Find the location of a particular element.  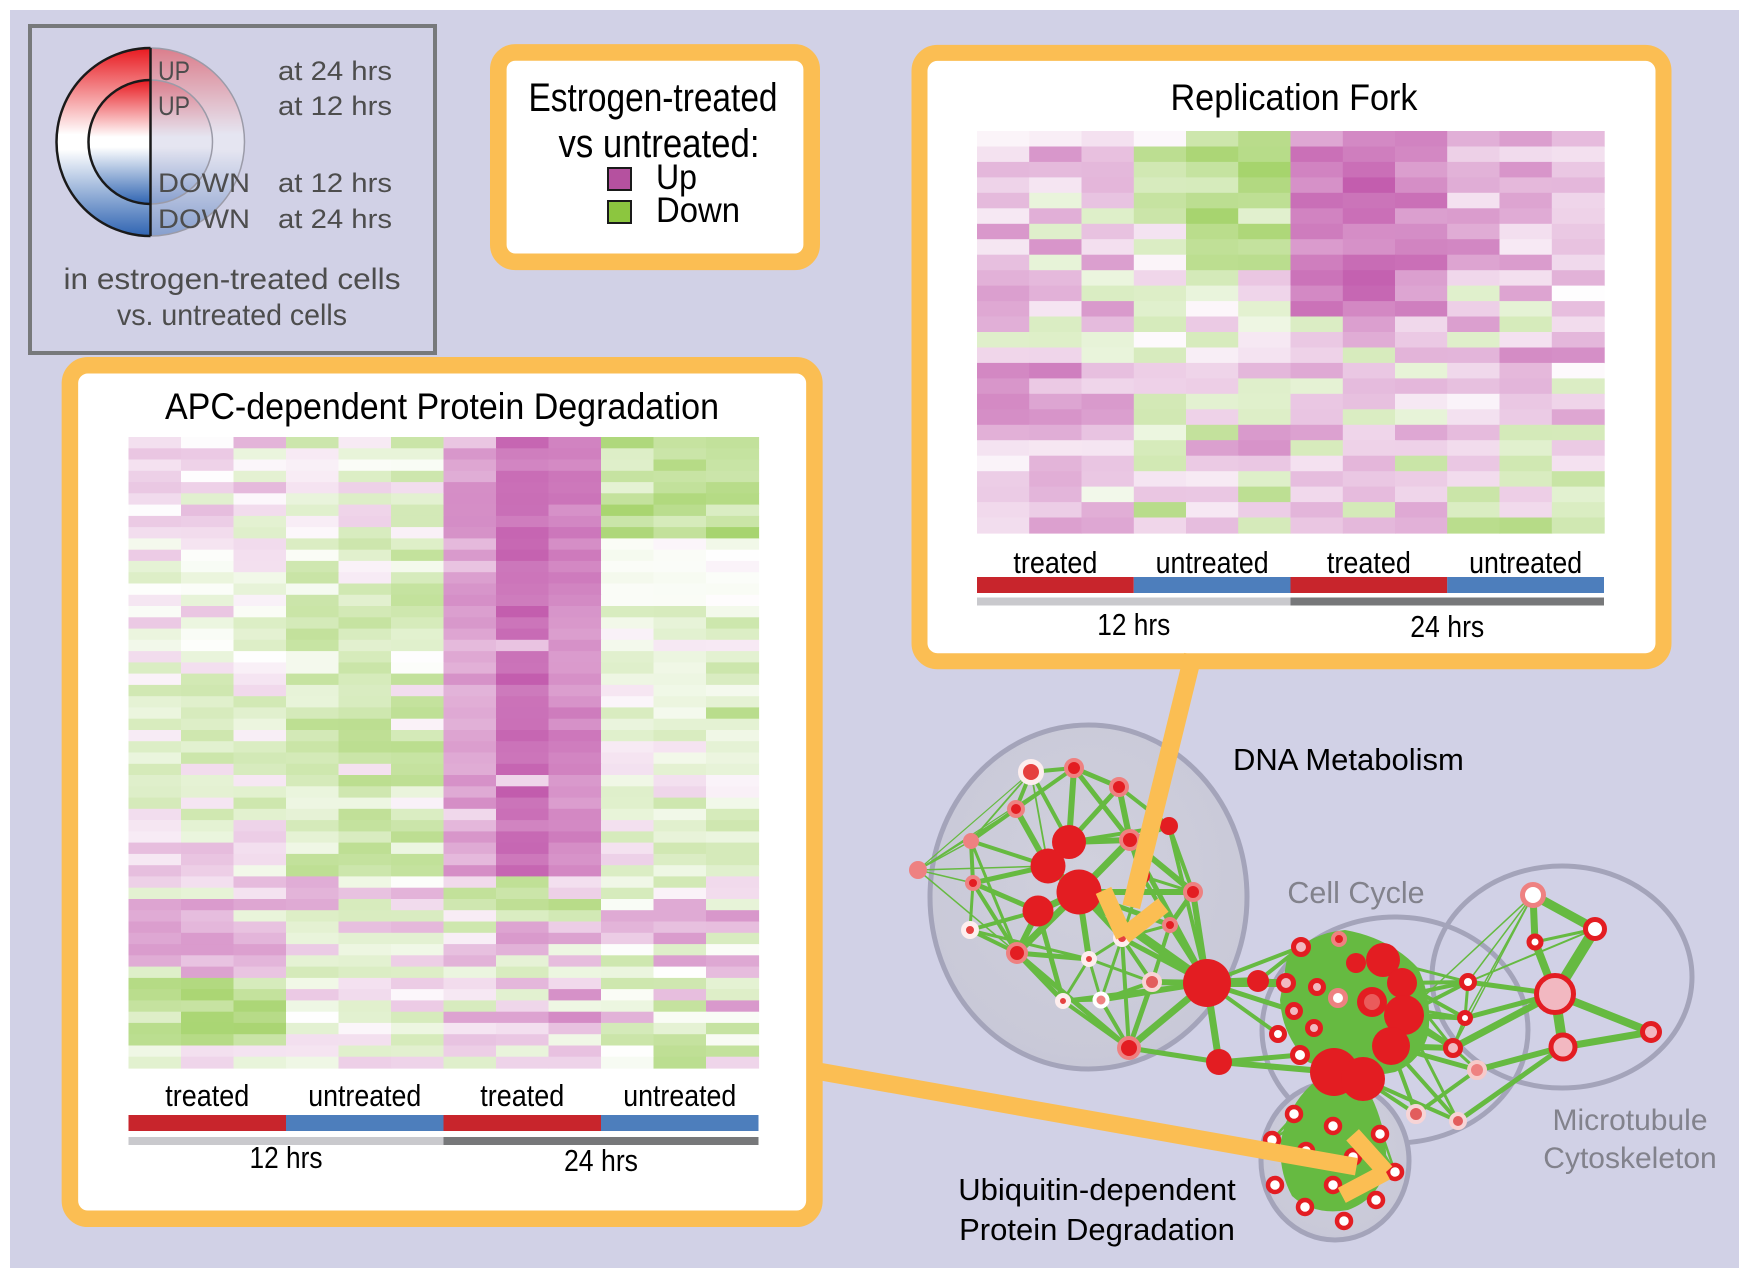

svg-text: Up is located at coordinates (676, 177).